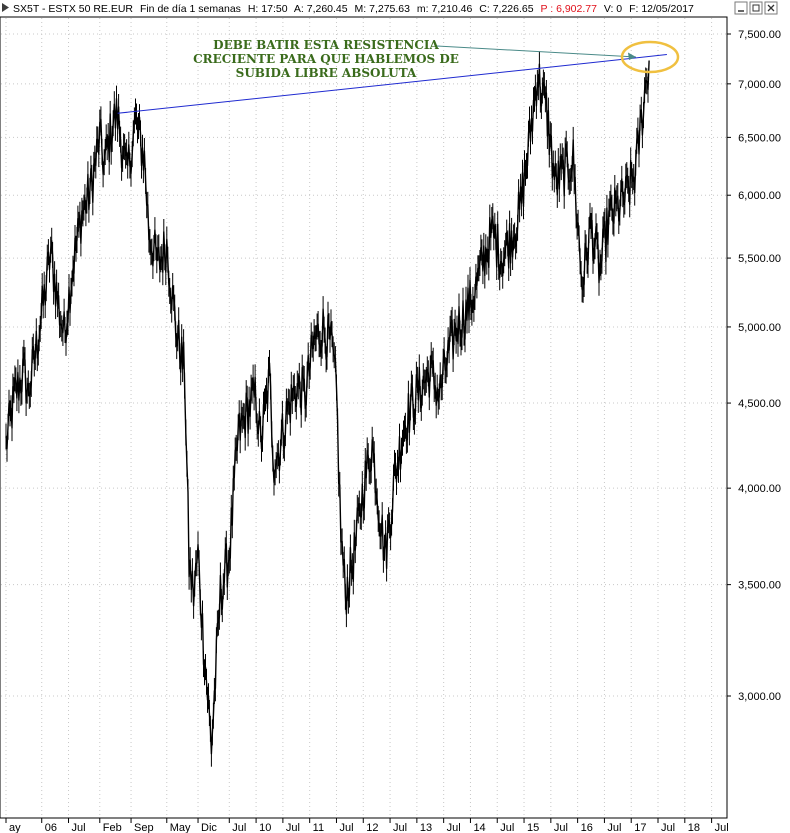  What do you see at coordinates (536, 51) in the screenshot?
I see `annotation-arrow` at bounding box center [536, 51].